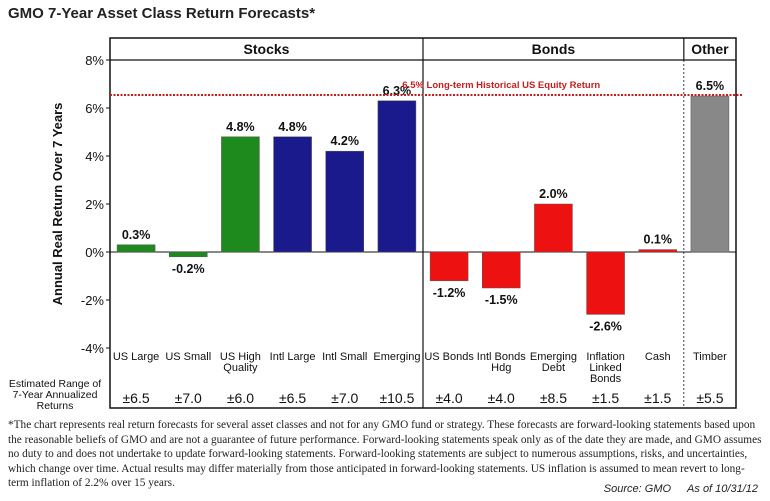  Describe the element at coordinates (293, 357) in the screenshot. I see `category-label: Intl Large` at that location.